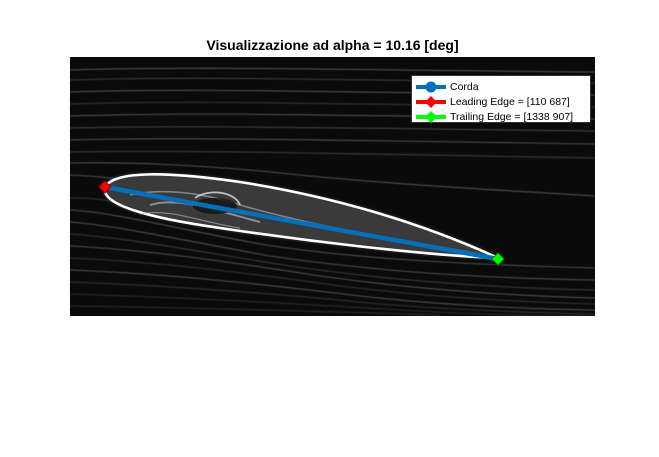 The height and width of the screenshot is (457, 659). What do you see at coordinates (431, 87) in the screenshot?
I see `corda-line-circle-icon` at bounding box center [431, 87].